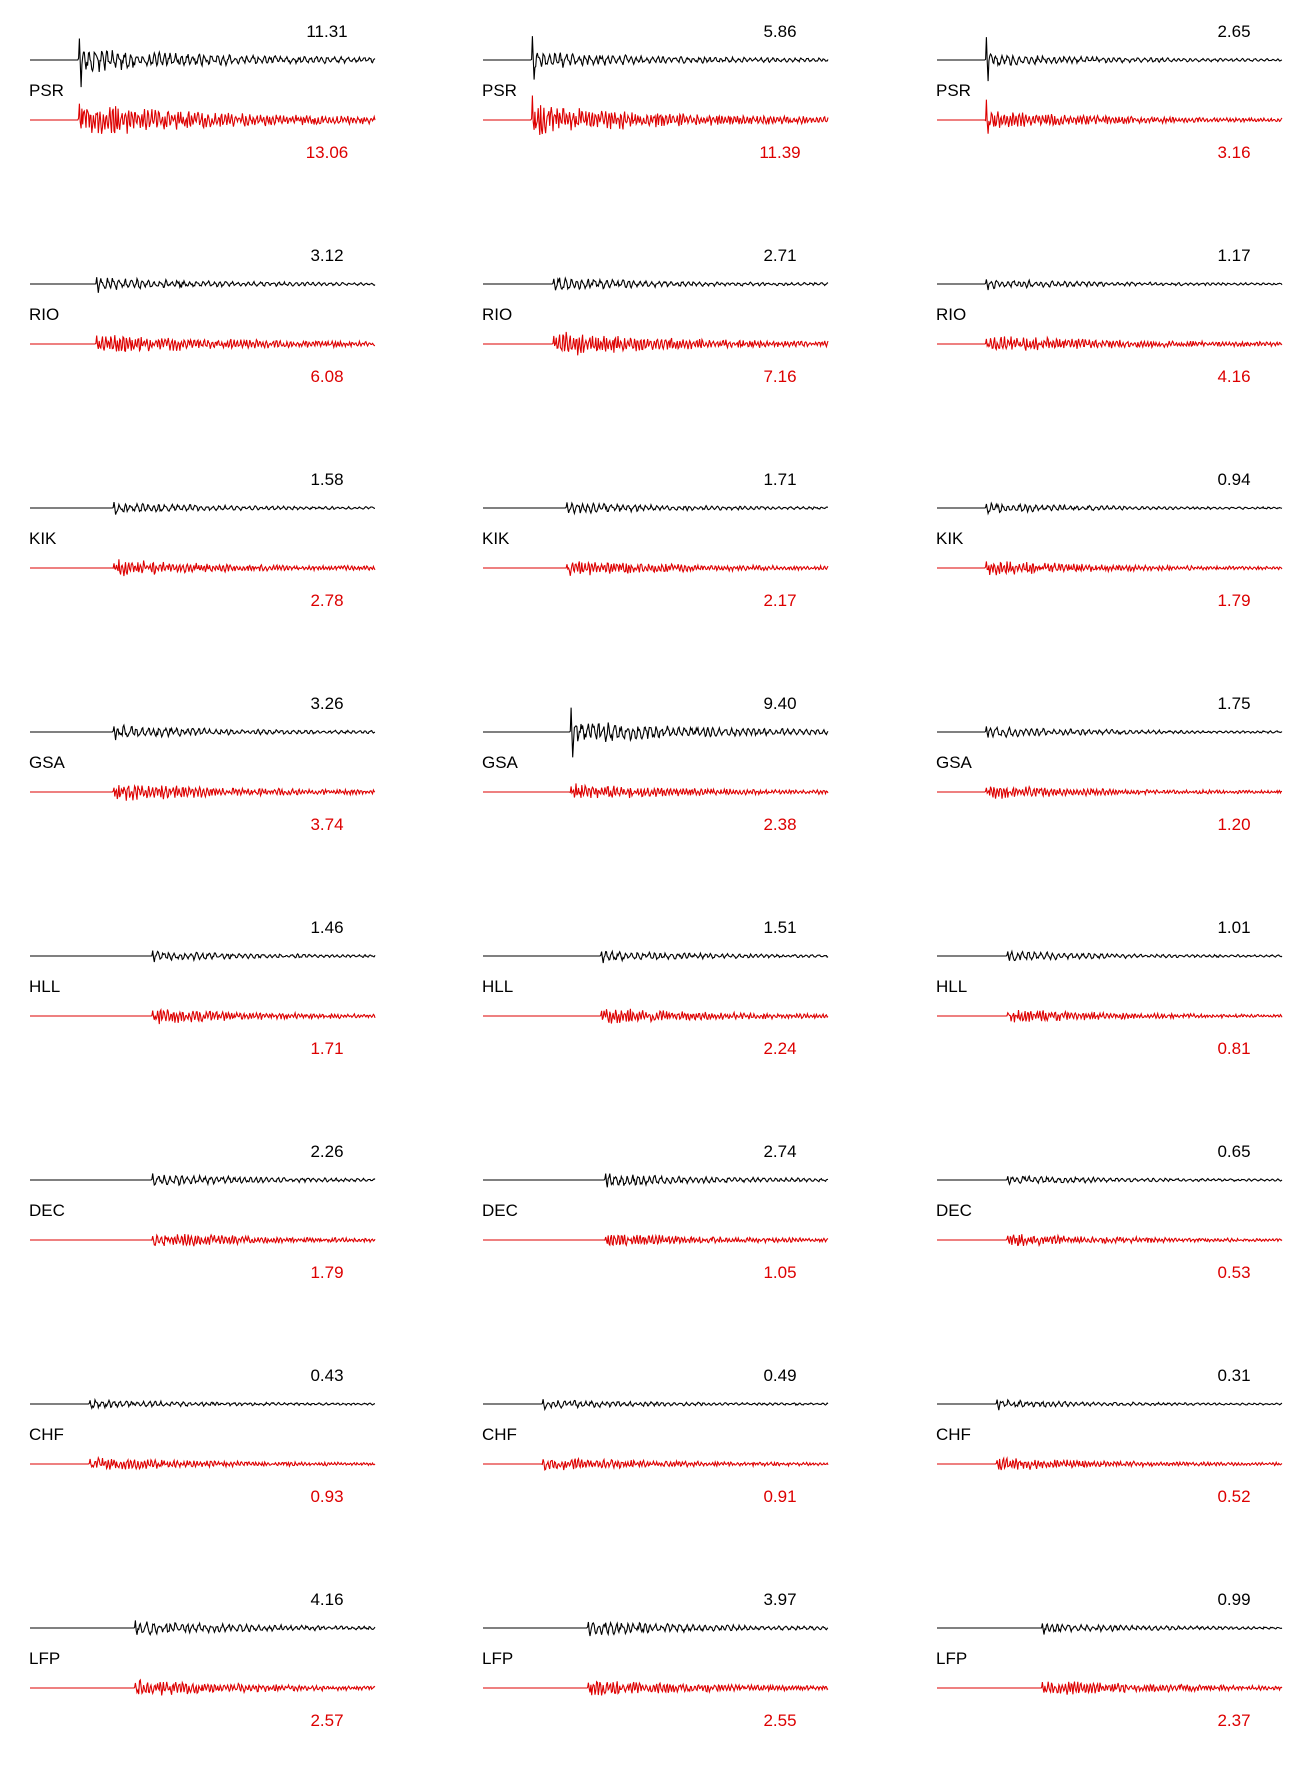 The height and width of the screenshot is (1775, 1300). Describe the element at coordinates (1233, 824) in the screenshot. I see `red-amplitude-label: 1.20` at that location.